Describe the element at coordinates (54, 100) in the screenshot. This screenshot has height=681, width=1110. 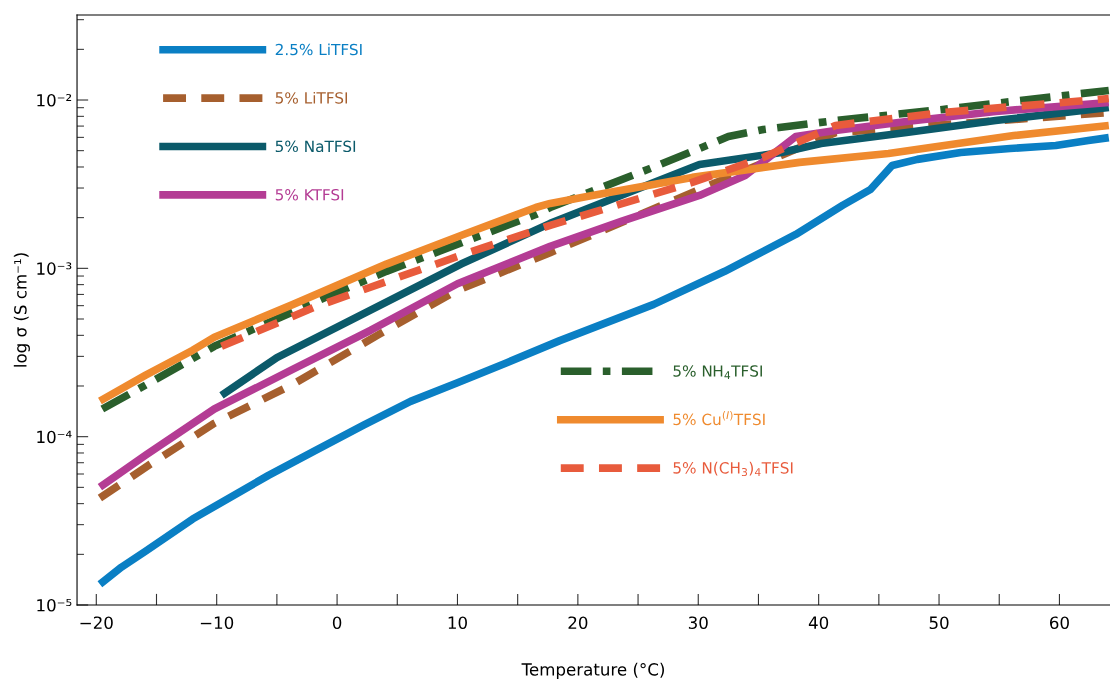
I see `y-tick-label: 10⁻²` at that location.